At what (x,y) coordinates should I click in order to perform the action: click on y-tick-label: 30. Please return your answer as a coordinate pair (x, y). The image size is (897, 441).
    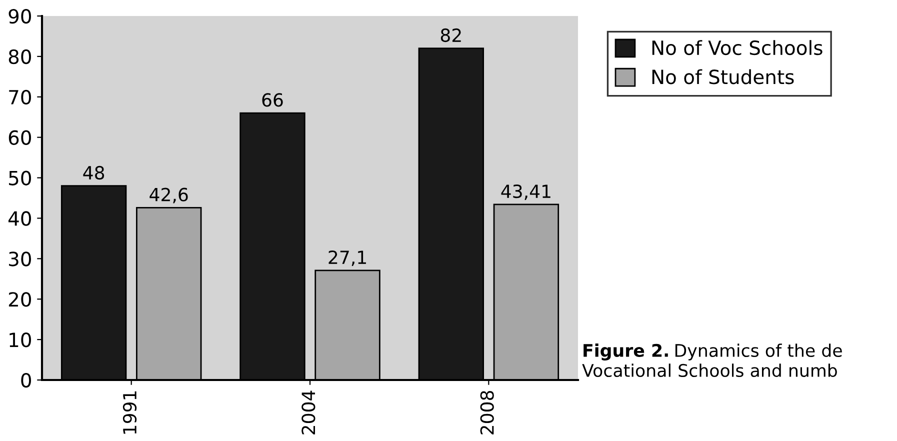
    Looking at the image, I should click on (20, 259).